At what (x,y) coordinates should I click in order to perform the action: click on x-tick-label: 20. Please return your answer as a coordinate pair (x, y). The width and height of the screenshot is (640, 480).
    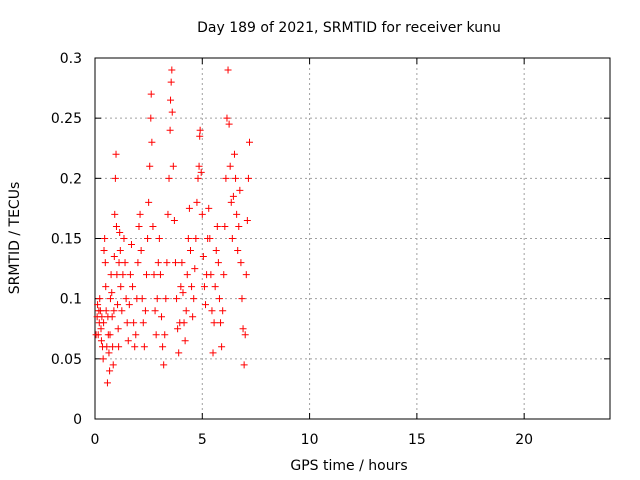
    Looking at the image, I should click on (524, 440).